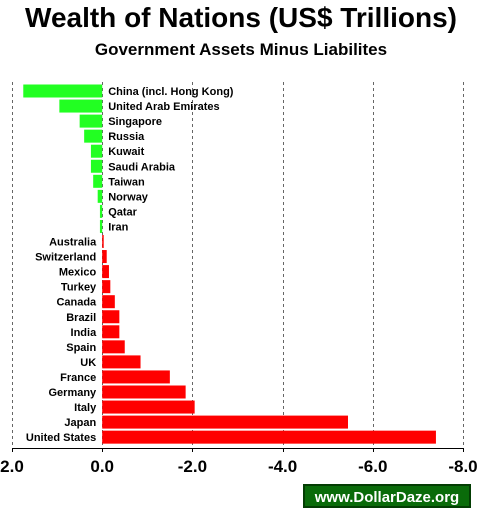 This screenshot has width=482, height=514. What do you see at coordinates (65, 258) in the screenshot?
I see `category-label: Switzerland` at bounding box center [65, 258].